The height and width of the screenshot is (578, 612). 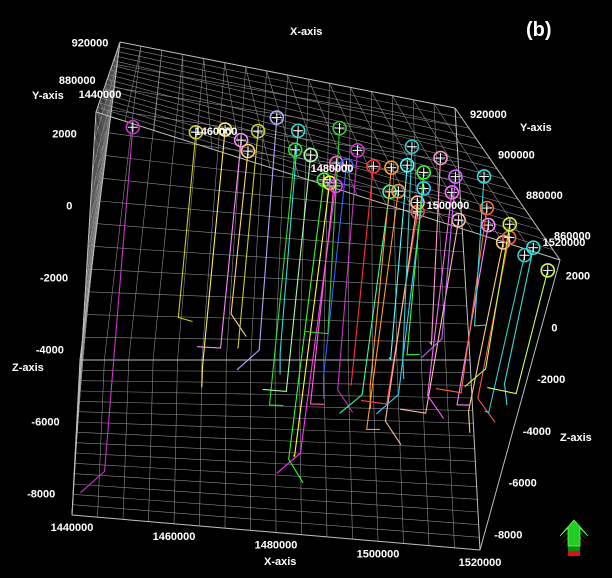 I want to click on x-tick-label-bottom: 1500000, so click(x=378, y=554).